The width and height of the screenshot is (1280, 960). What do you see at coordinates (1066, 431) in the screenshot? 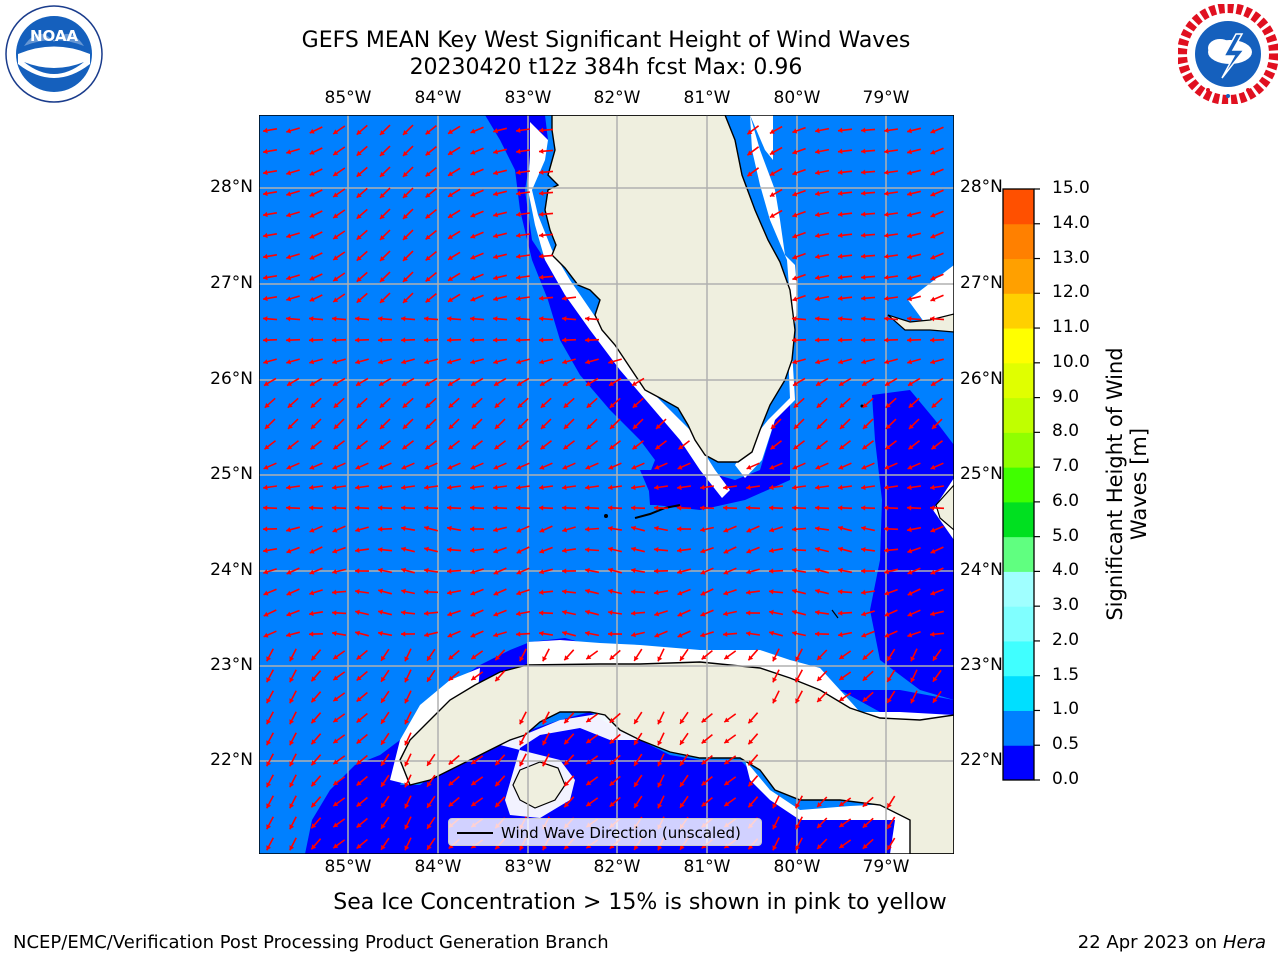
I see `colorbar-tick-label: 8.0` at bounding box center [1066, 431].